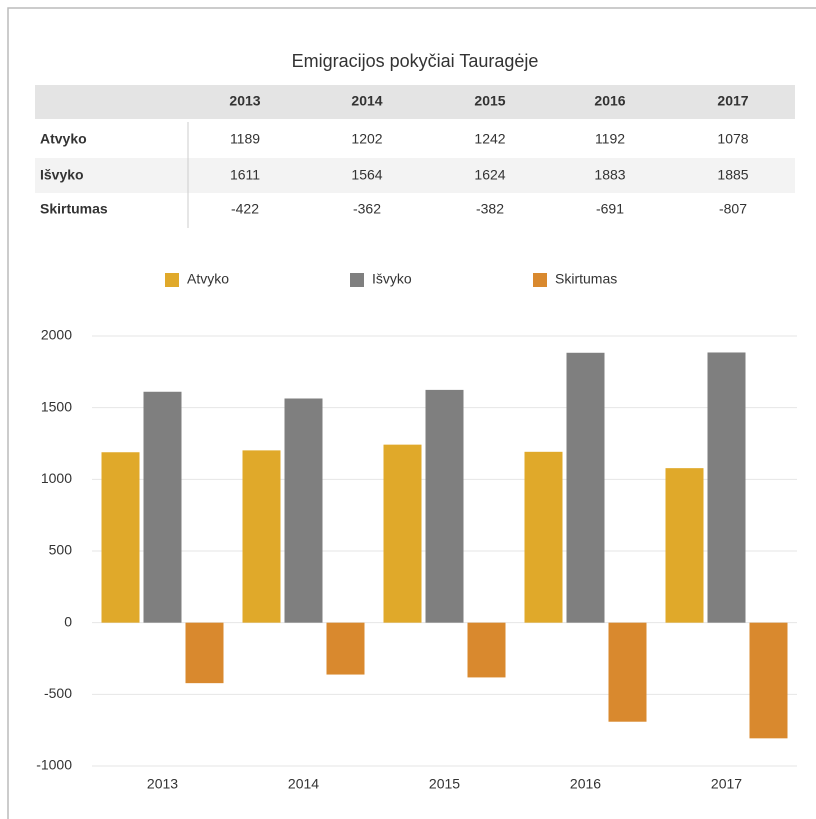  What do you see at coordinates (367, 209) in the screenshot?
I see `table-cell: -362` at bounding box center [367, 209].